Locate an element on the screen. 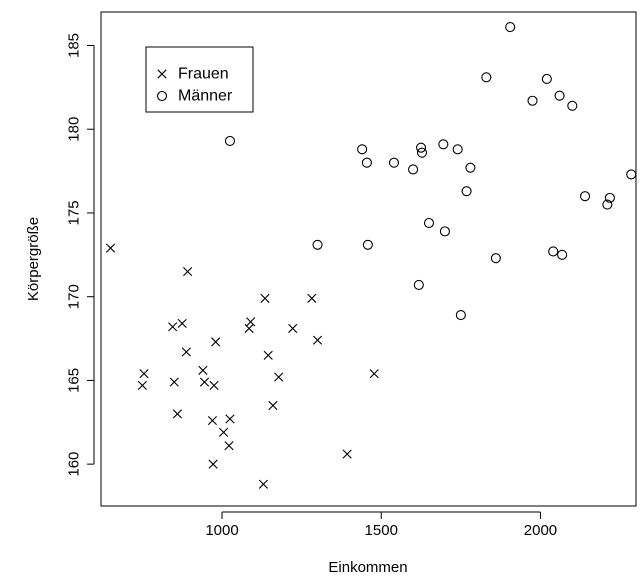 The width and height of the screenshot is (642, 583). y-axis: 160 165 170 175 180 185 is located at coordinates (80, 255).